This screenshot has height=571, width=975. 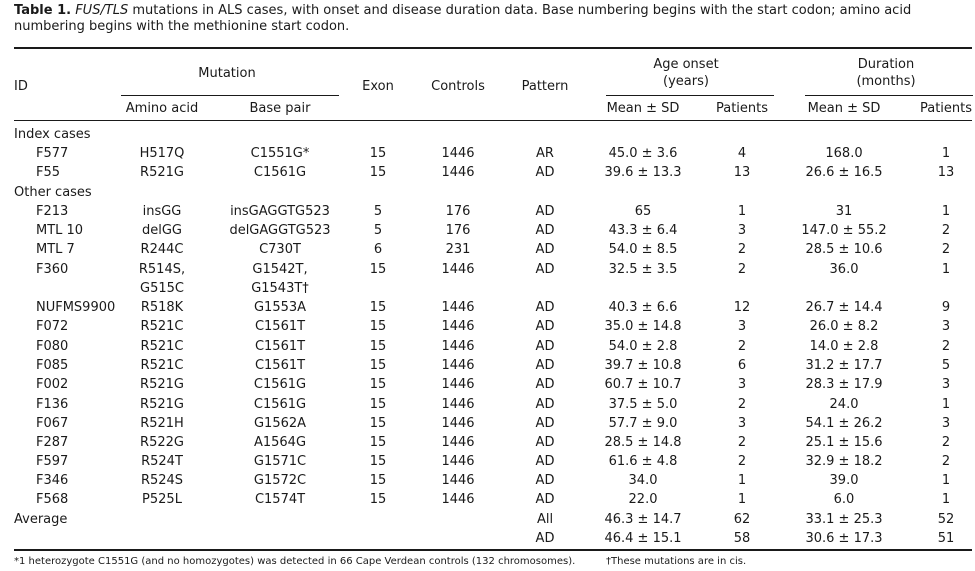 I want to click on cell-id: F346, so click(x=52, y=480).